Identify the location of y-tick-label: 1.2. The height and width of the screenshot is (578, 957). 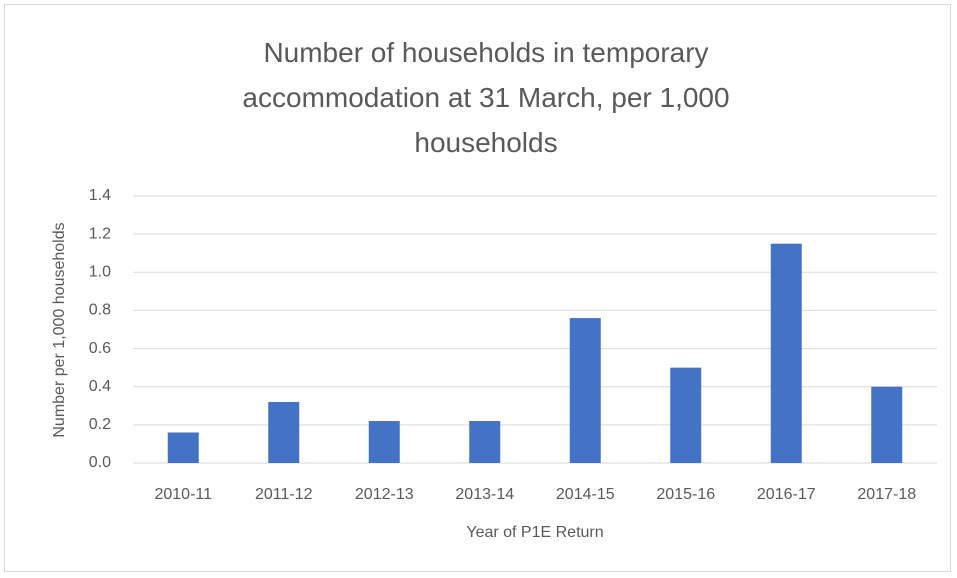
(100, 233).